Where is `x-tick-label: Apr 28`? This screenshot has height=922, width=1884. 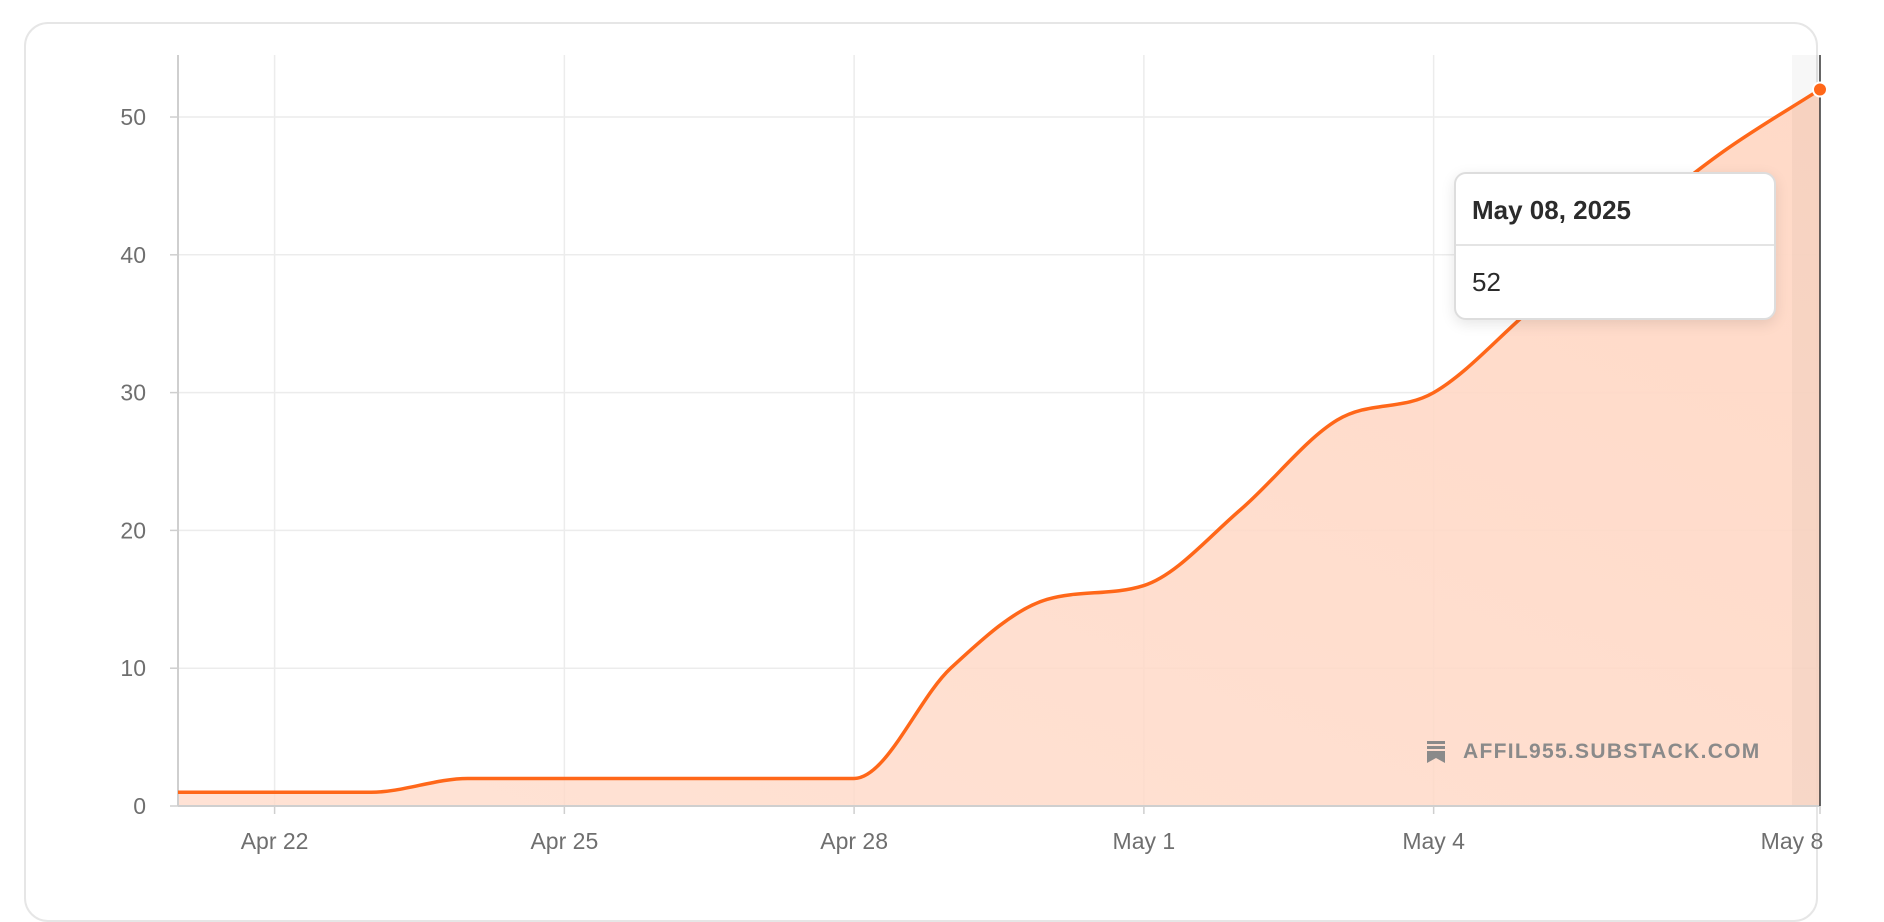 x-tick-label: Apr 28 is located at coordinates (854, 841).